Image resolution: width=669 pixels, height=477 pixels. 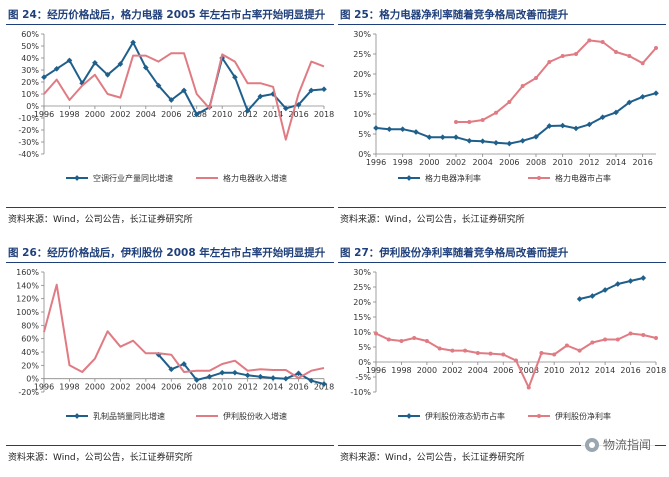 What do you see at coordinates (133, 178) in the screenshot?
I see `legend-label: 空调行业产量同比增速` at bounding box center [133, 178].